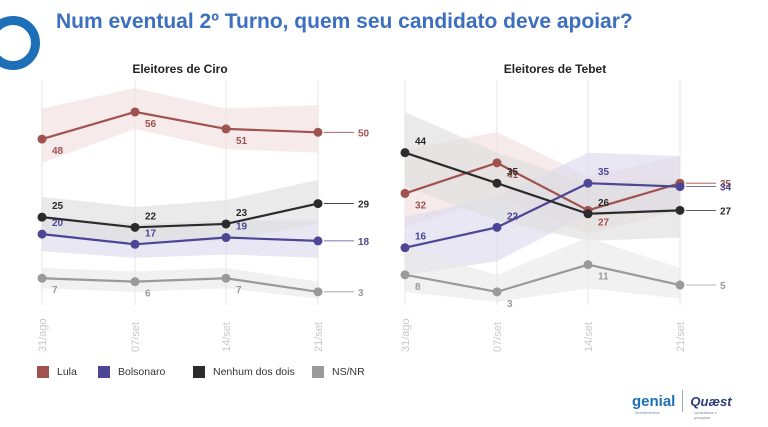 This screenshot has width=768, height=427. What do you see at coordinates (20, 43) in the screenshot?
I see `logo-circle-icon` at bounding box center [20, 43].